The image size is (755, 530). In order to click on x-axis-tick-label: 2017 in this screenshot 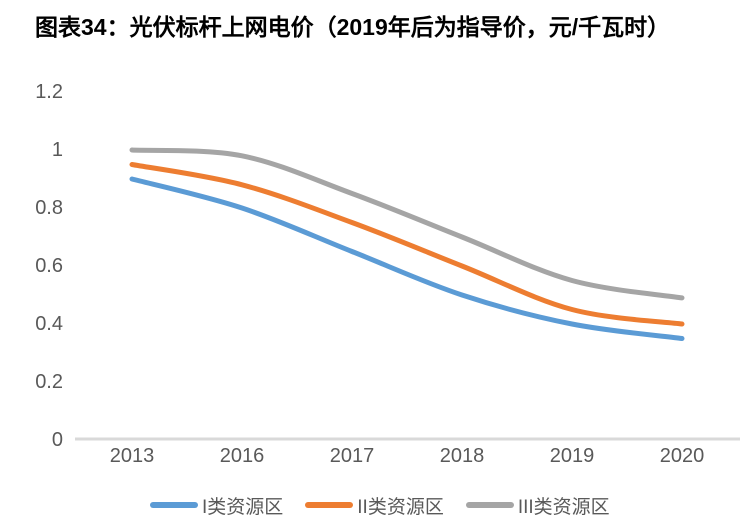, I will do `click(352, 456)`.